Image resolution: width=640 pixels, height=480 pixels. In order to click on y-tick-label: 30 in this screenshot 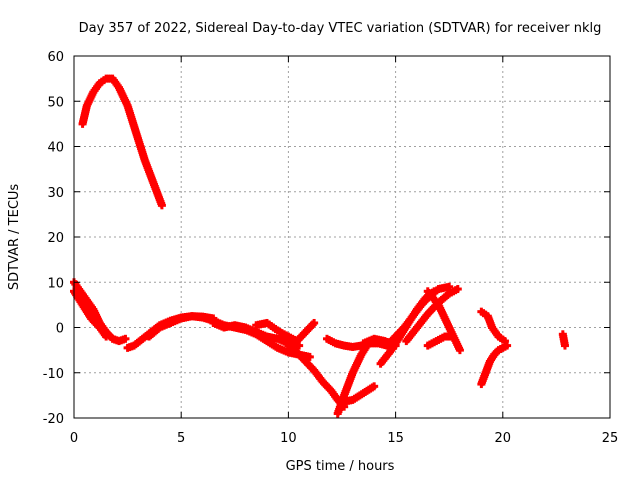, I will do `click(55, 193)`.